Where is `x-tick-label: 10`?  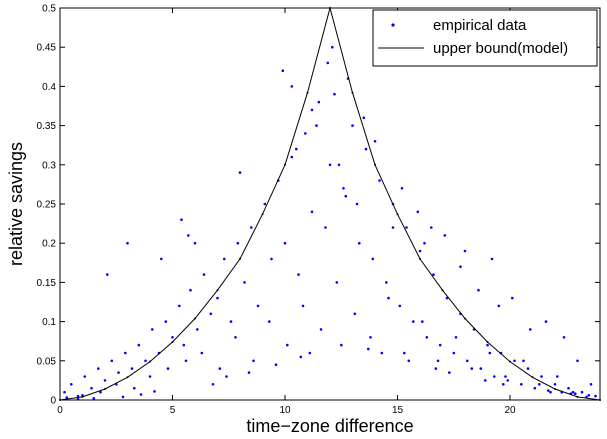
x-tick-label: 10 is located at coordinates (285, 410).